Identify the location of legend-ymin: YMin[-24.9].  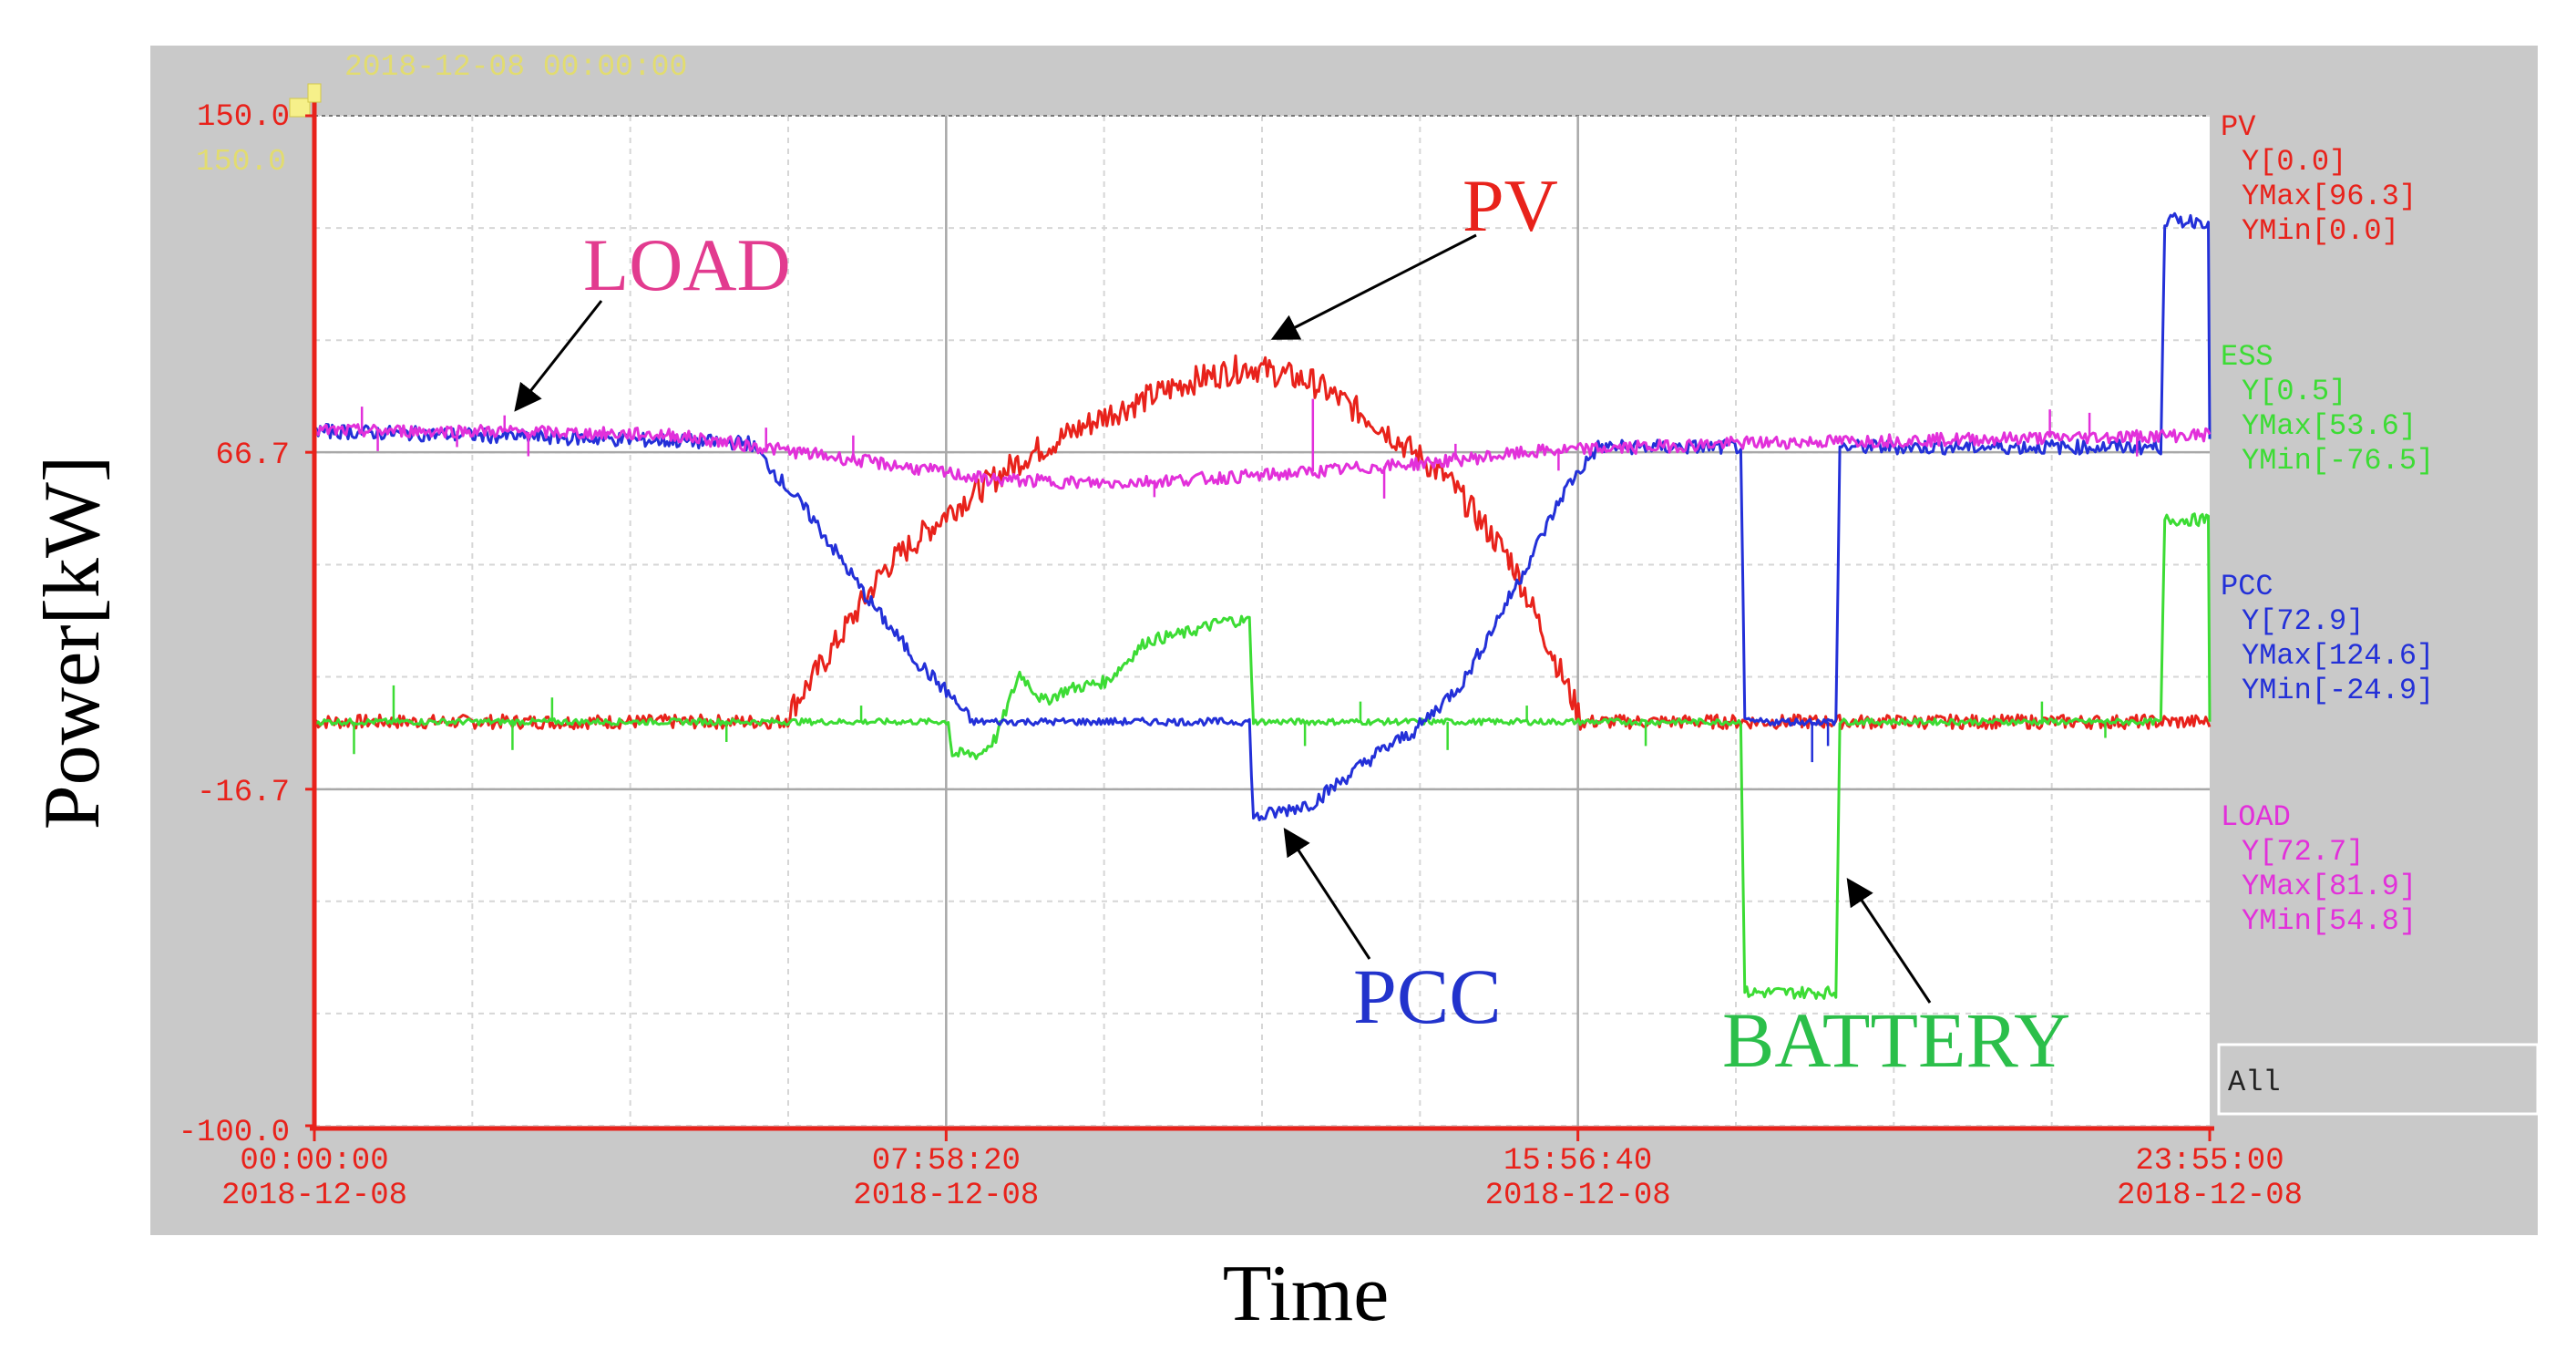
(2338, 691).